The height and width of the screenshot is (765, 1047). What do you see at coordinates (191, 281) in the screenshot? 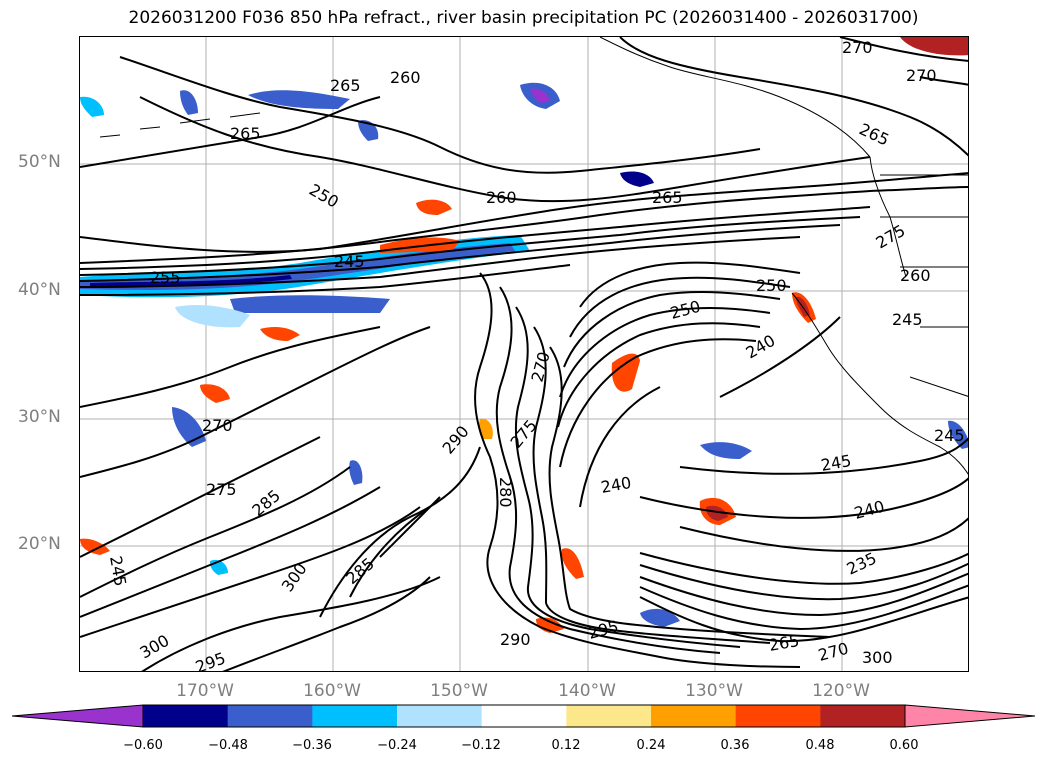
I see `precip-band-core` at bounding box center [191, 281].